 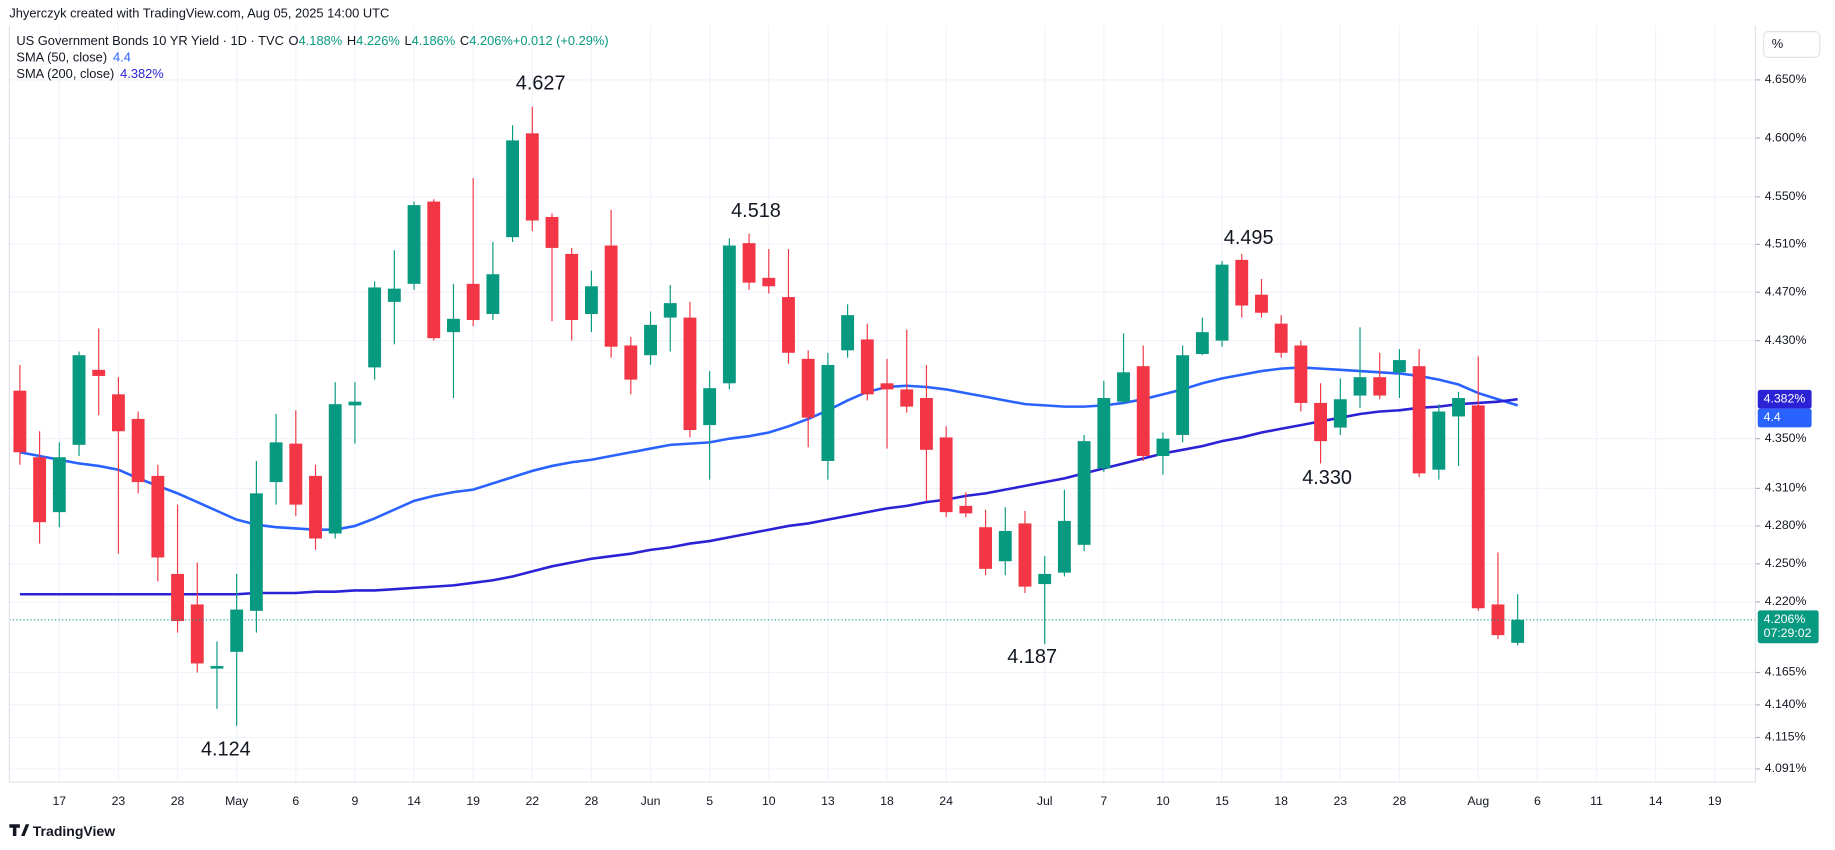 What do you see at coordinates (1103, 801) in the screenshot?
I see `x-tick-label: 7` at bounding box center [1103, 801].